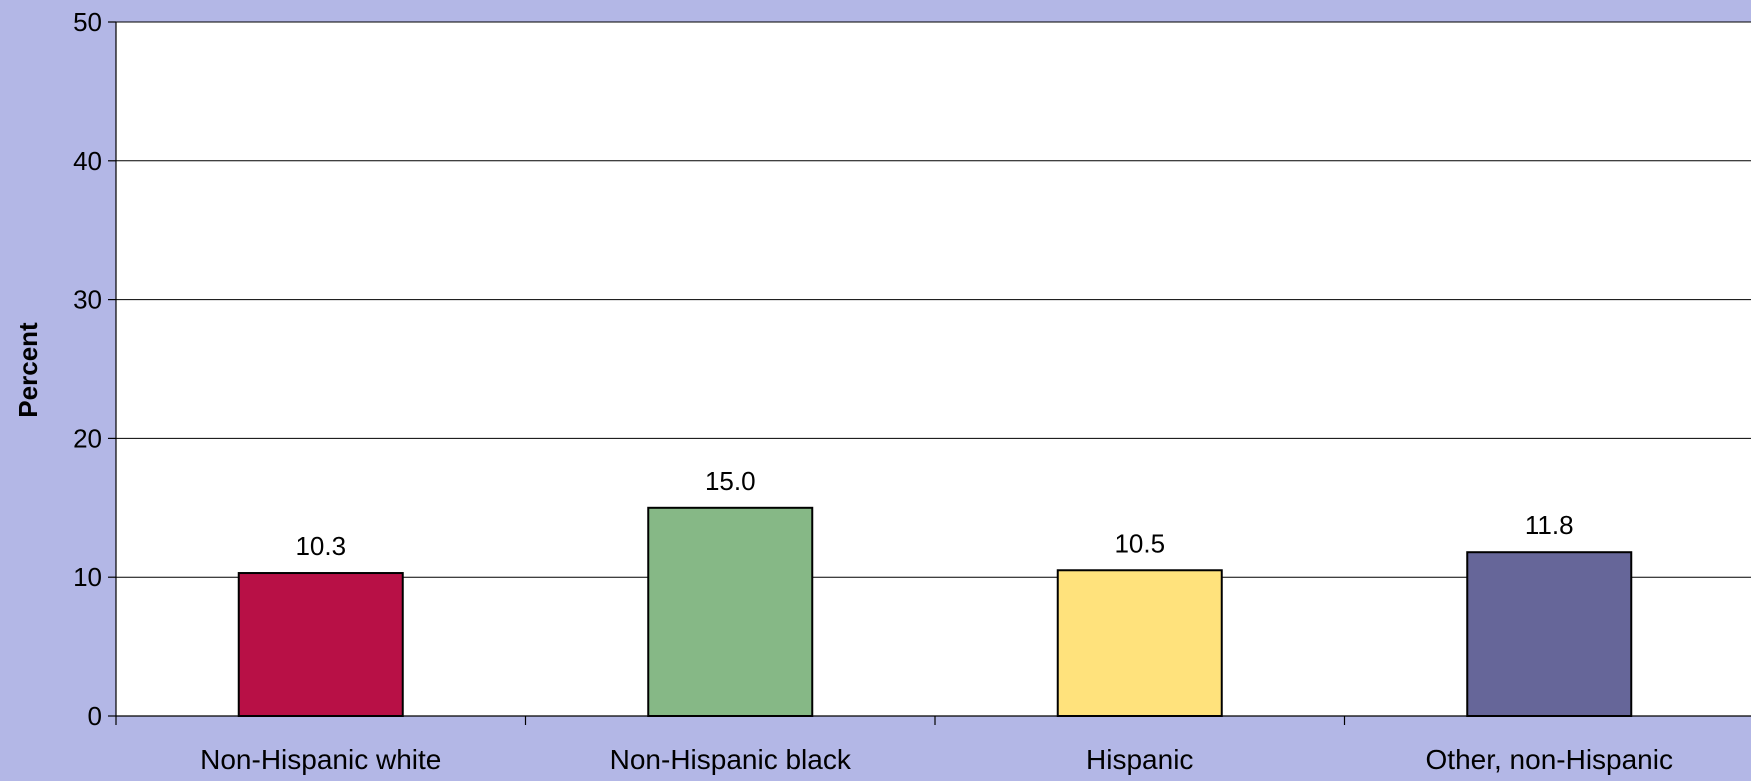 The image size is (1751, 781). Describe the element at coordinates (320, 546) in the screenshot. I see `data-label: 10.3` at that location.